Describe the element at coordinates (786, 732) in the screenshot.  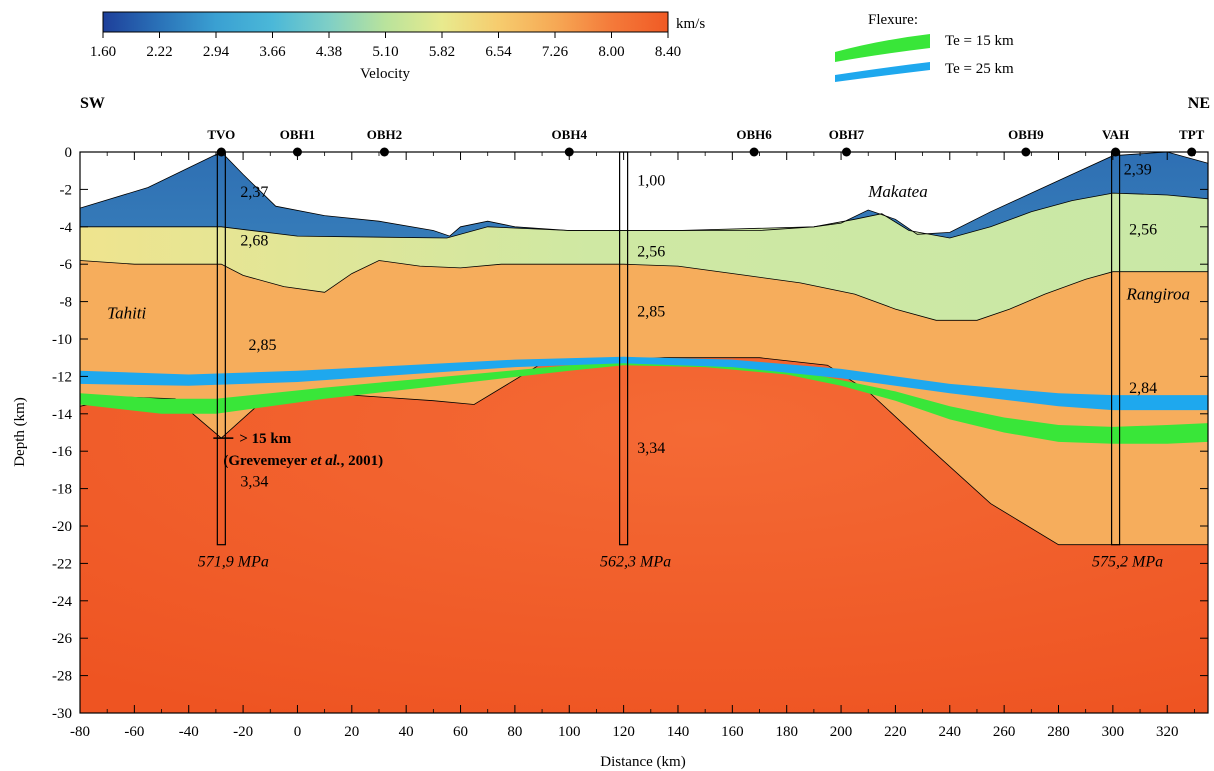
I see `x-tick-label: 180` at that location.